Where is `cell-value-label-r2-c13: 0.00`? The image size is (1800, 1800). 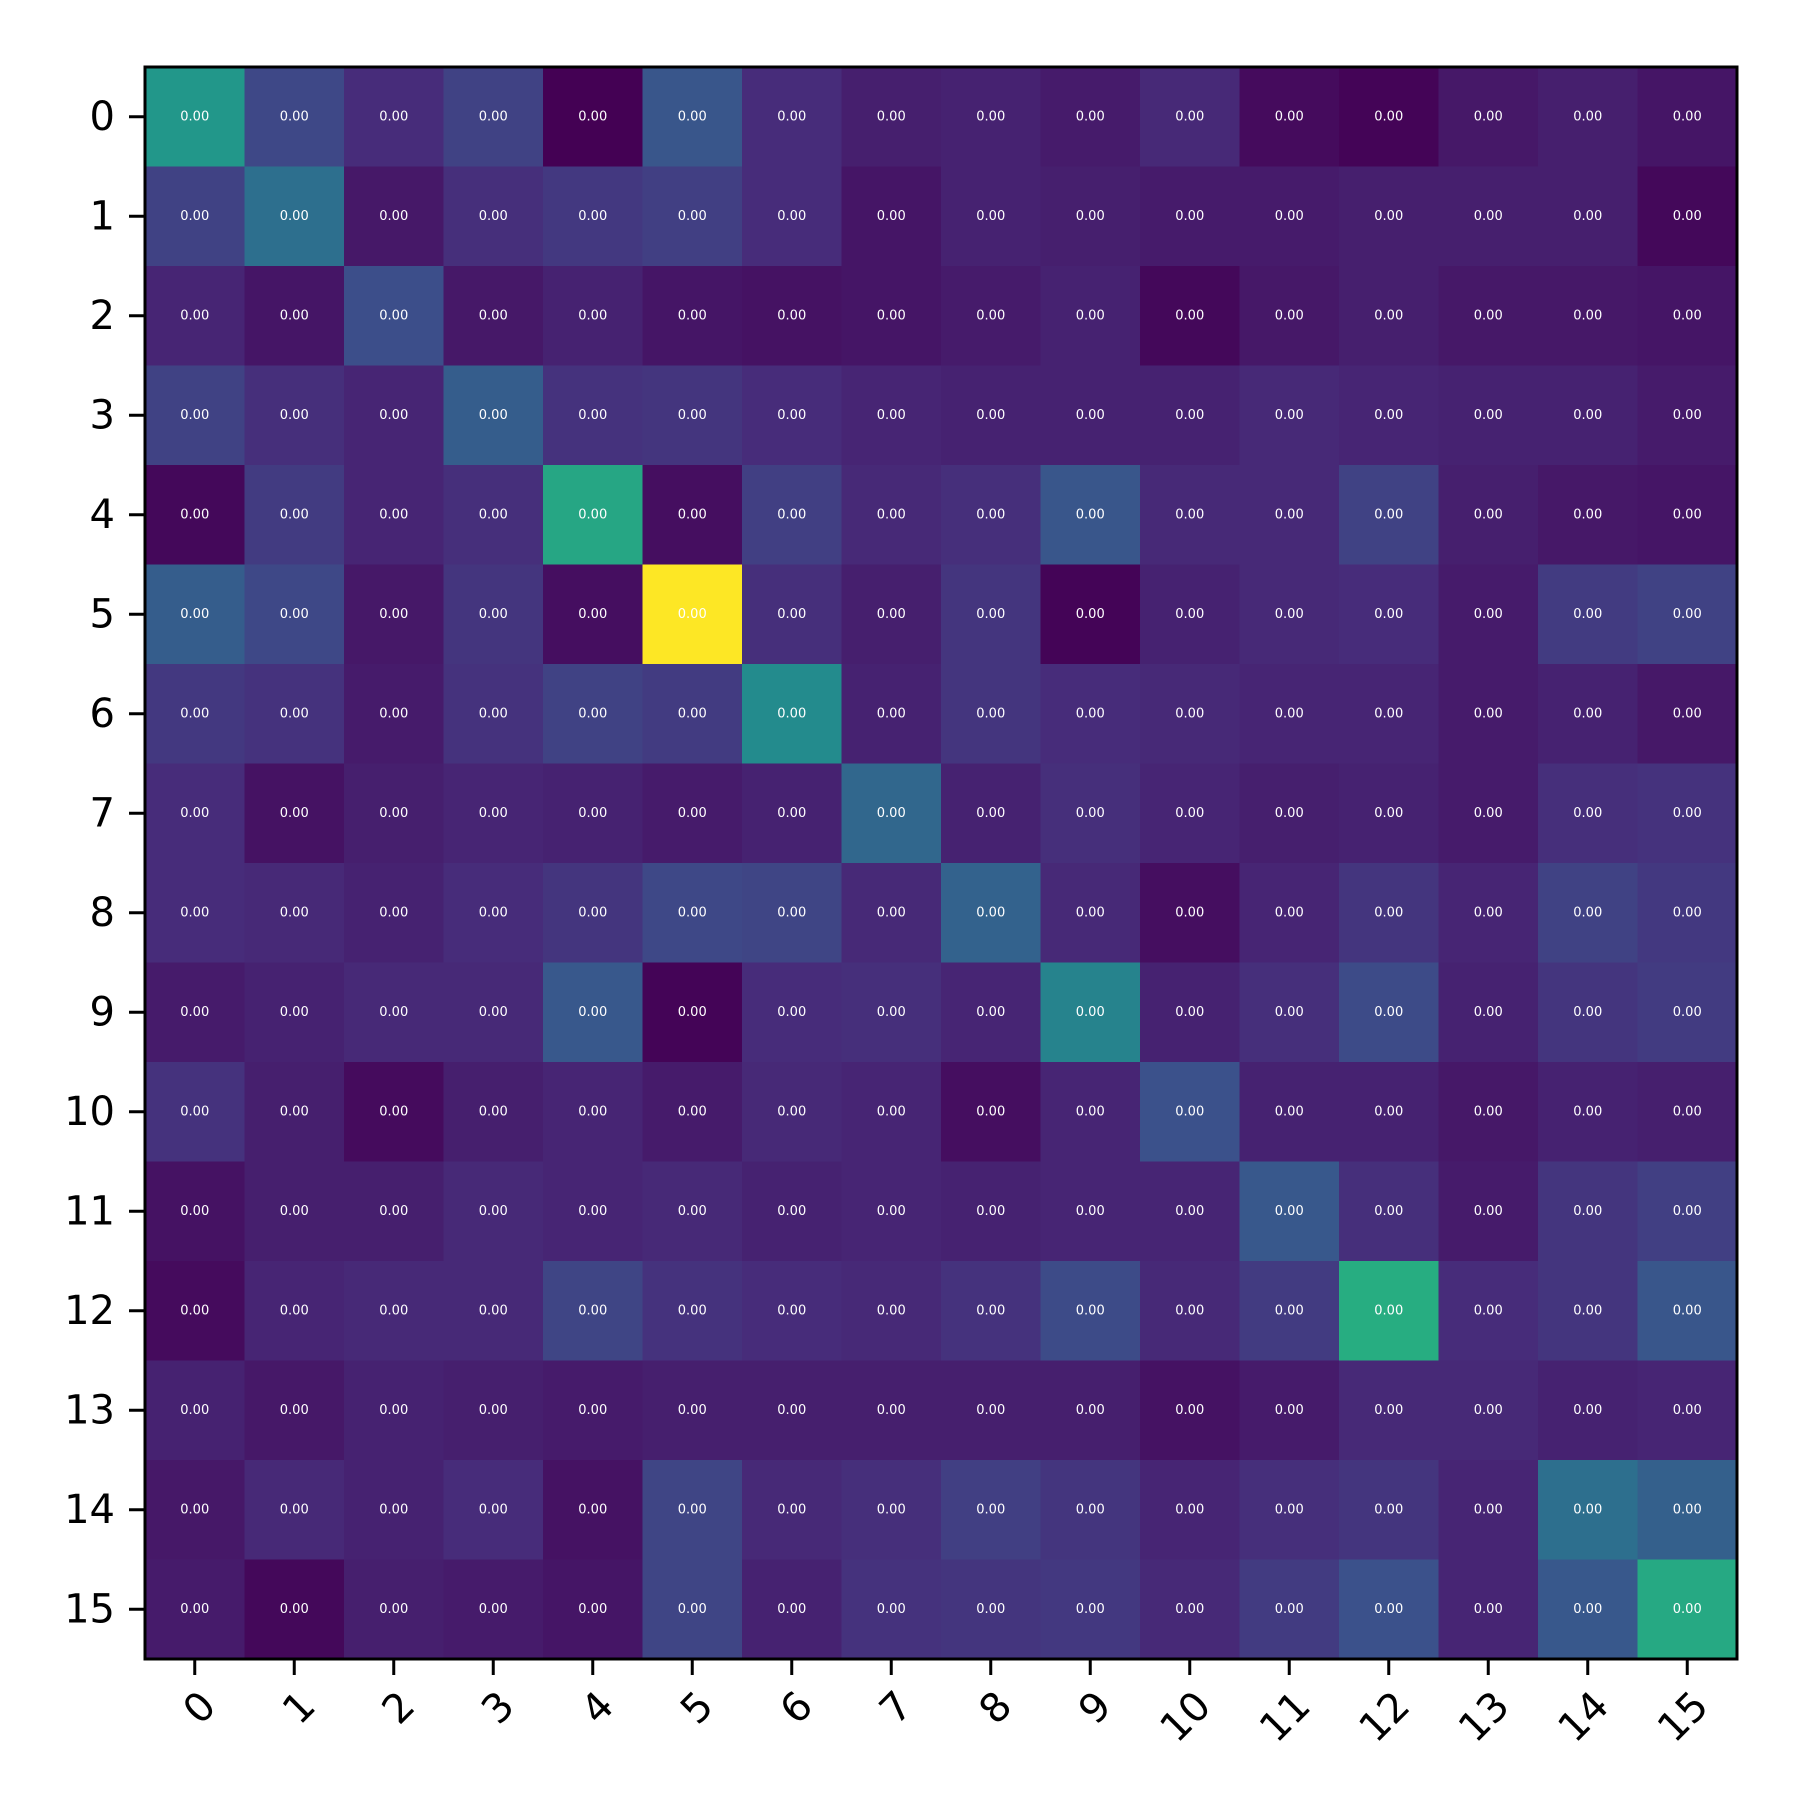
cell-value-label-r2-c13: 0.00 is located at coordinates (1488, 315).